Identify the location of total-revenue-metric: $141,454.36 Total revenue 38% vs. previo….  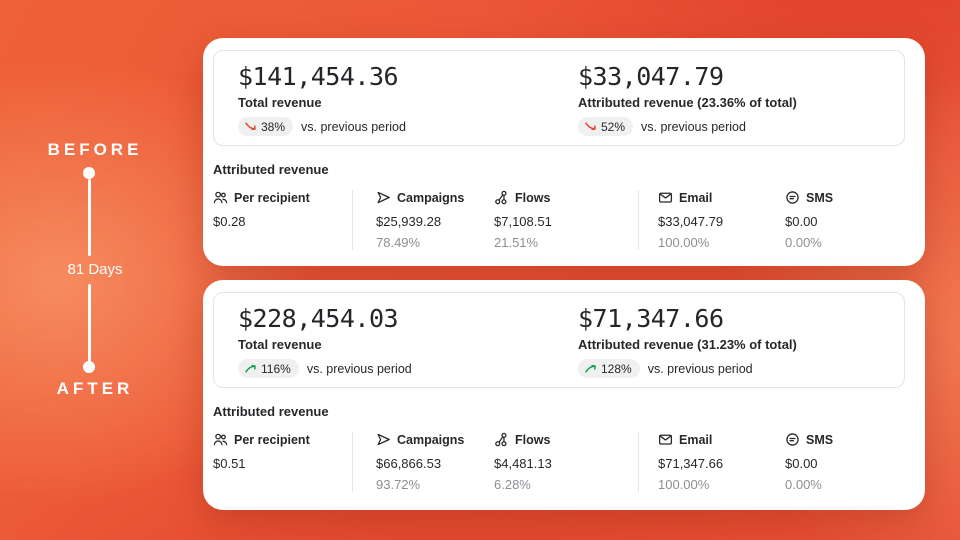
(408, 104).